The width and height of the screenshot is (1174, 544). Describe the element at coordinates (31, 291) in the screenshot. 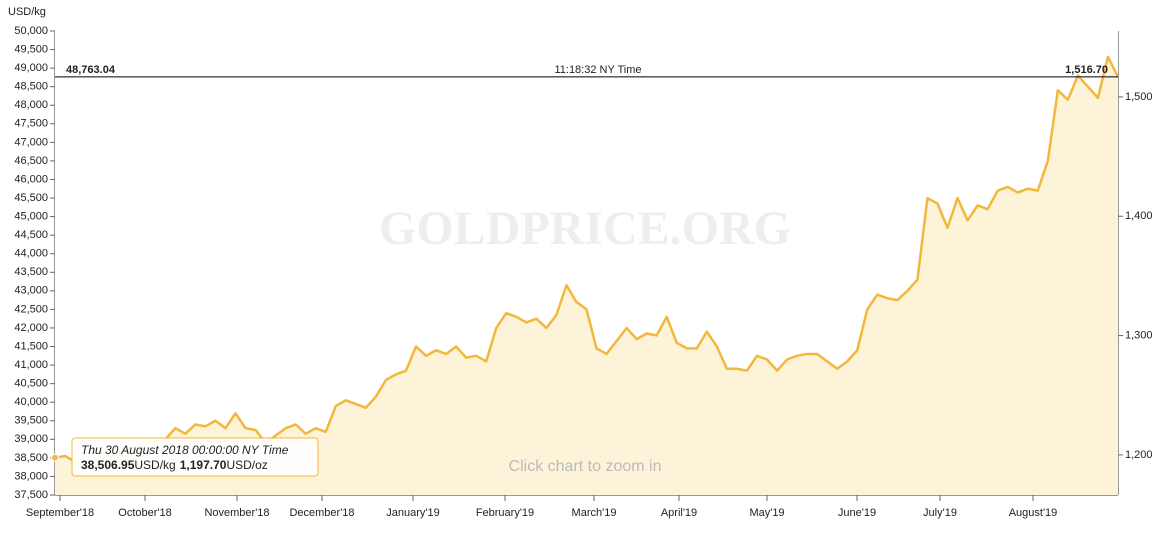

I see `y-tick-label: 43,000` at that location.